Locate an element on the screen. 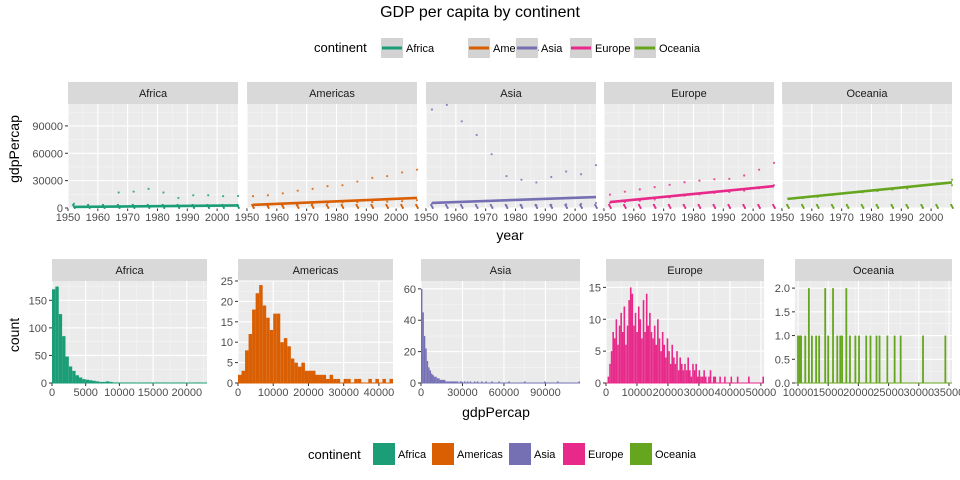  x-tick-label: 30000 is located at coordinates (918, 393).